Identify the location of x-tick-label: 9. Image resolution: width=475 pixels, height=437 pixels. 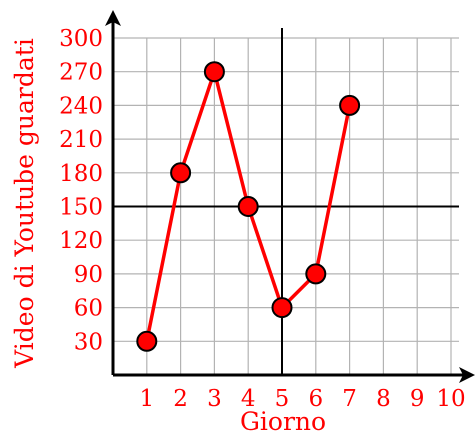
(417, 399).